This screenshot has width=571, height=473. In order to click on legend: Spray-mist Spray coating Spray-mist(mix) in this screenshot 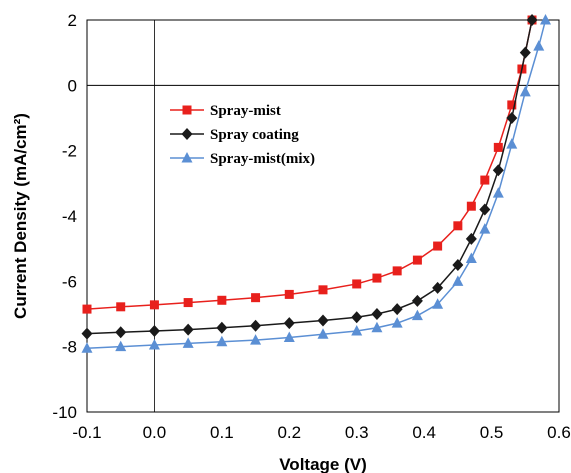, I will do `click(242, 135)`.